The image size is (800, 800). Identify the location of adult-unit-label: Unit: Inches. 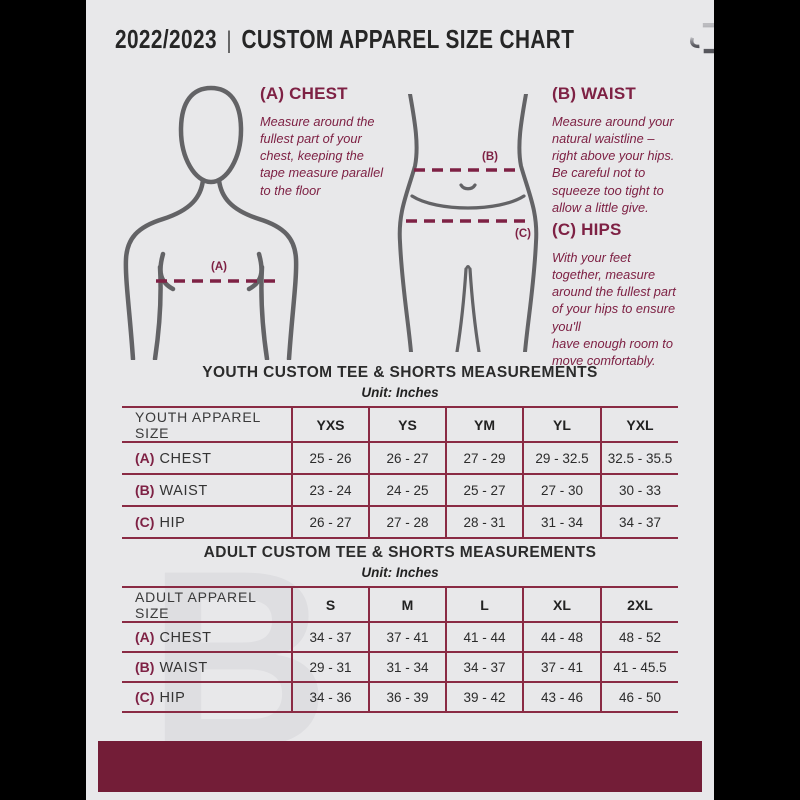
(400, 572).